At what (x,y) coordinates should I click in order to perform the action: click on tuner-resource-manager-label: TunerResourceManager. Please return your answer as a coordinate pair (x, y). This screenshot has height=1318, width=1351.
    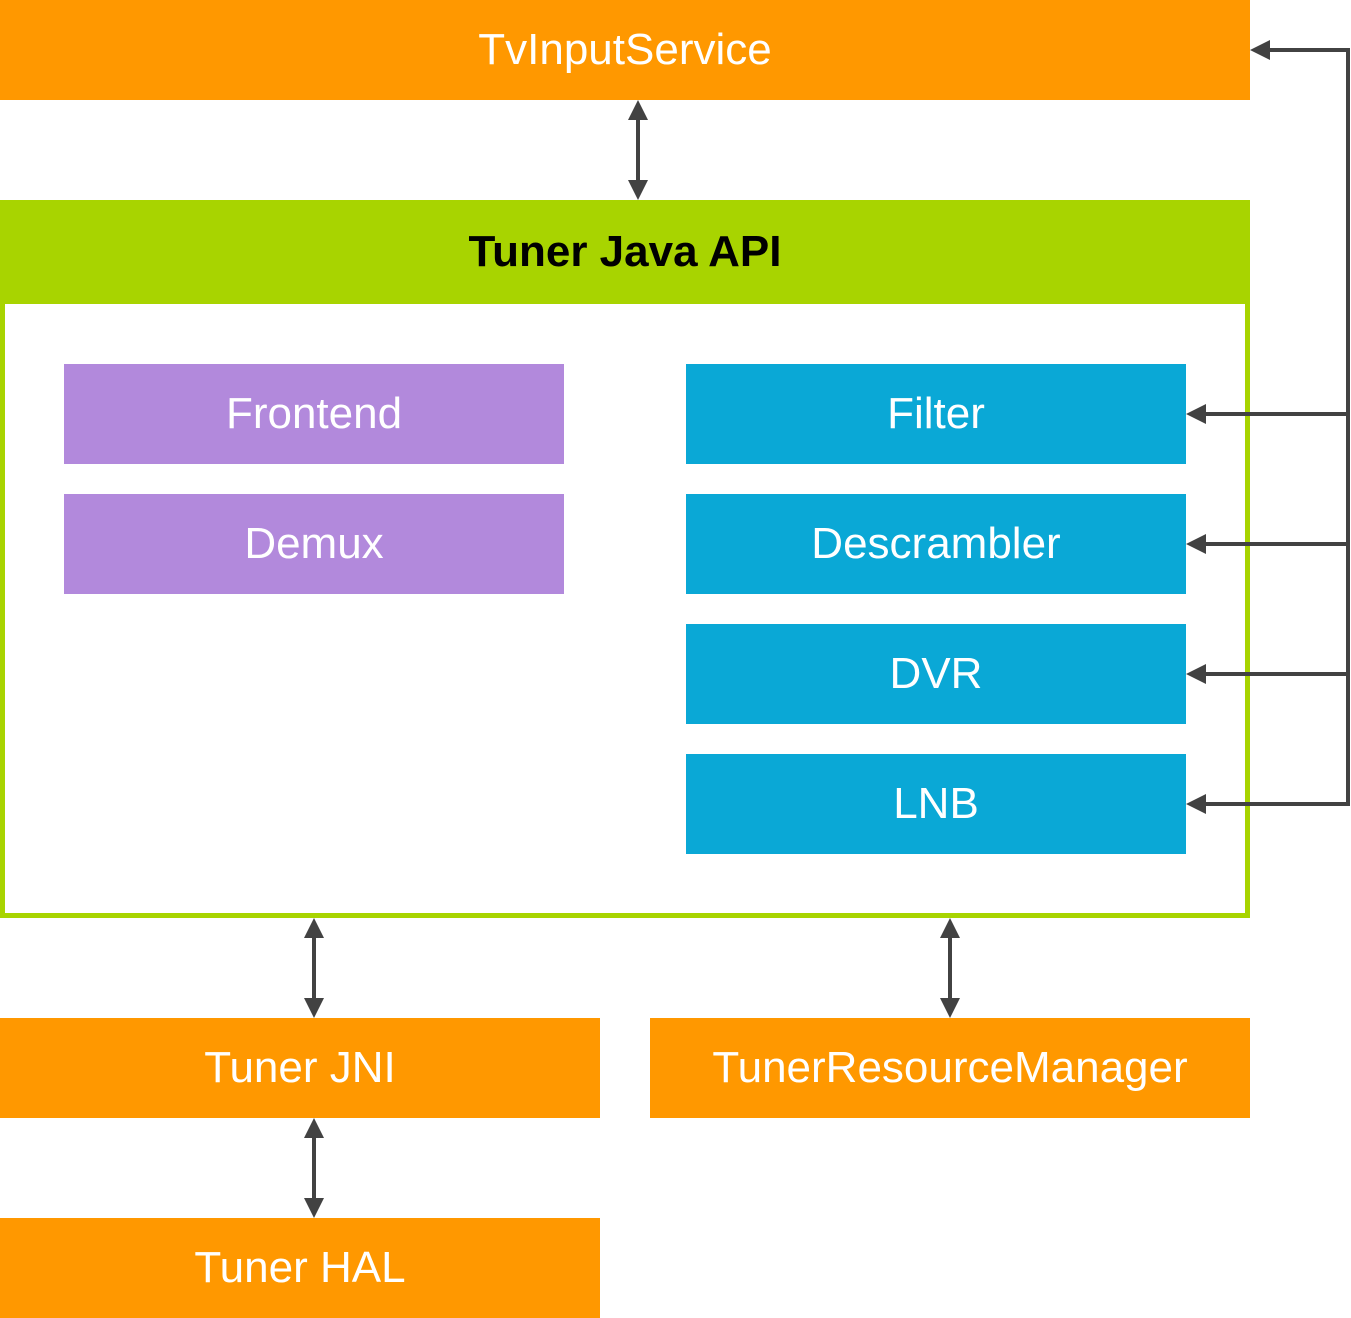
    Looking at the image, I should click on (950, 1067).